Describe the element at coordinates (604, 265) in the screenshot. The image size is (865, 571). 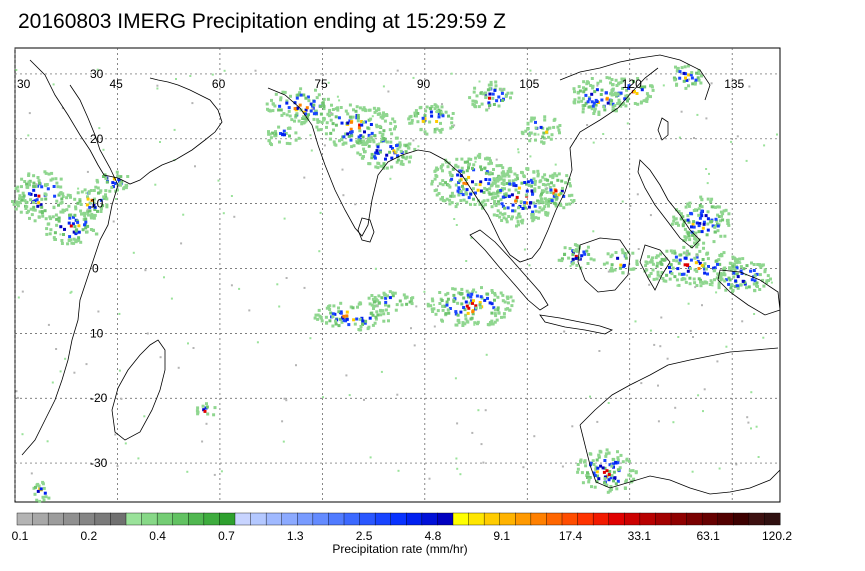
I see `coastline-borneo` at that location.